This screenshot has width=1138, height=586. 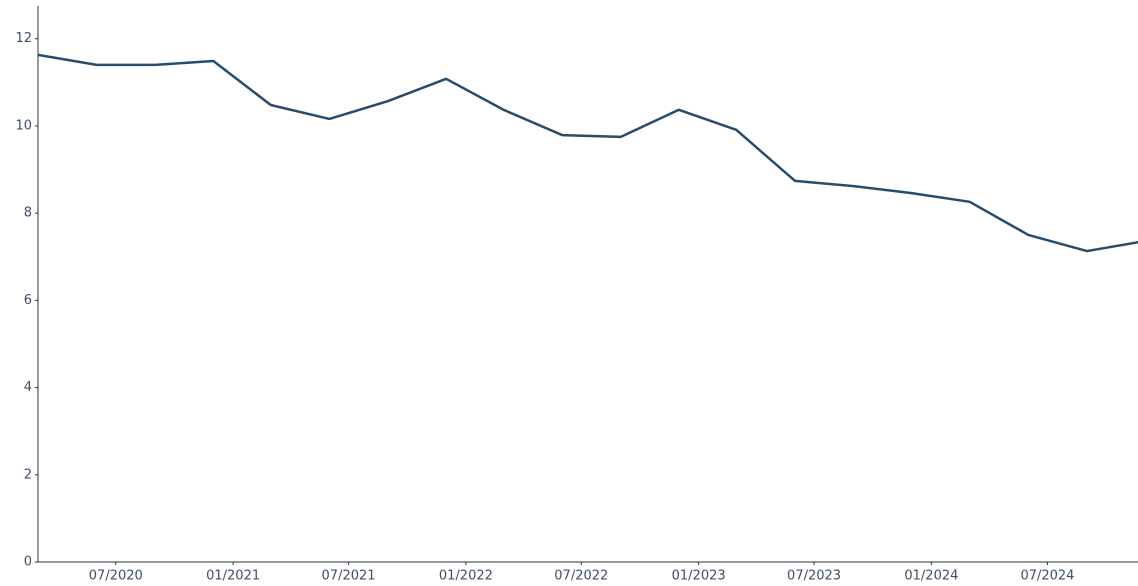 What do you see at coordinates (28, 300) in the screenshot?
I see `y-tick-label: 6` at bounding box center [28, 300].